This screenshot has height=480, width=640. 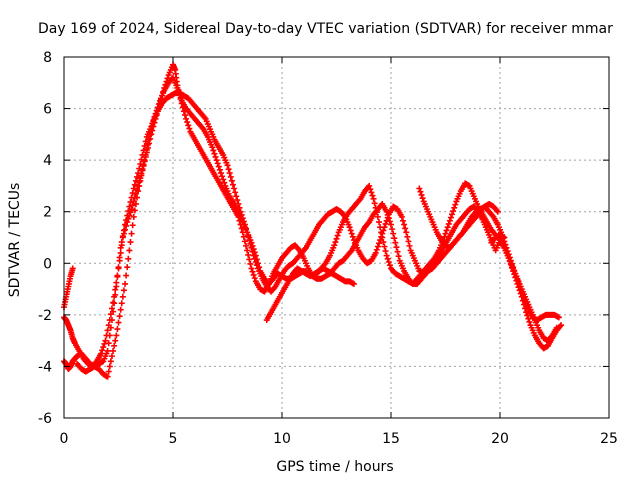 What do you see at coordinates (64, 439) in the screenshot?
I see `x-tick-label: 0` at bounding box center [64, 439].